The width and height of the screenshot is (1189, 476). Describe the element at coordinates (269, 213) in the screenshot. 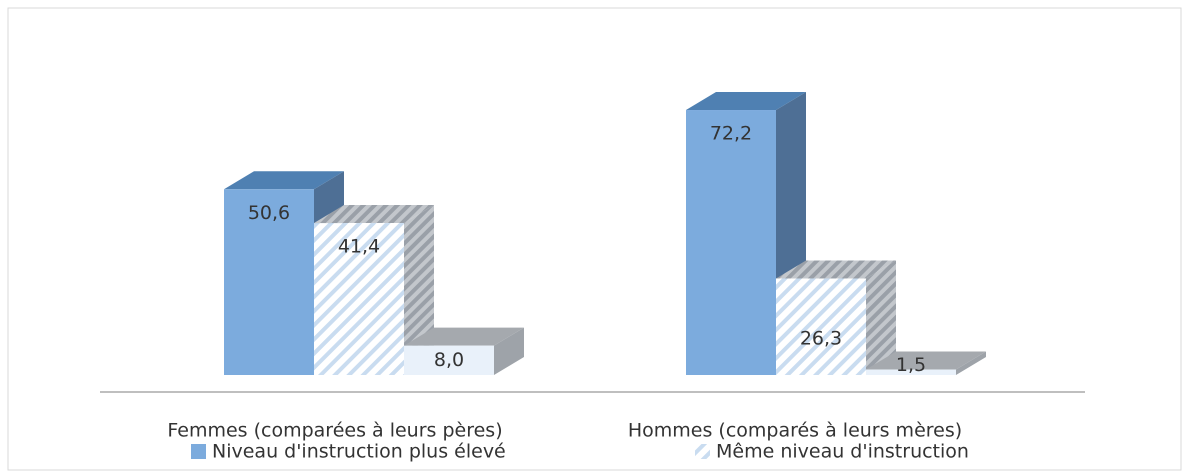

I see `value-label: 50,6` at that location.